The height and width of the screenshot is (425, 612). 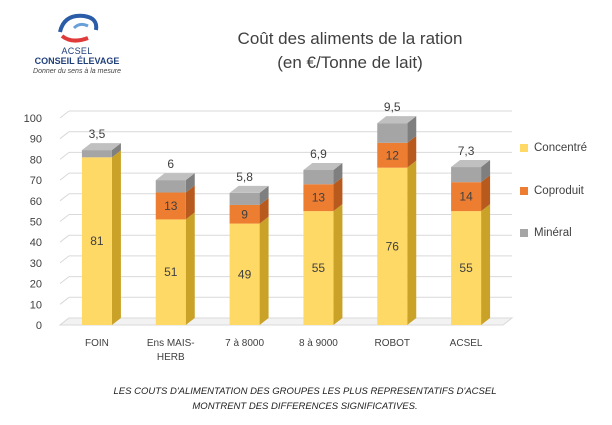 What do you see at coordinates (559, 191) in the screenshot?
I see `legend-label: Coproduit` at bounding box center [559, 191].